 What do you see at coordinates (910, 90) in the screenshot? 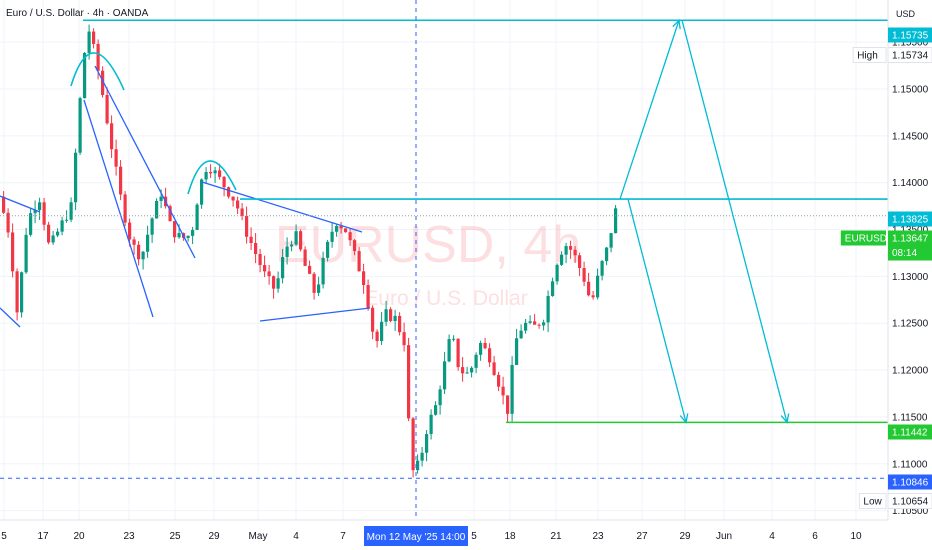
I see `y-tick-label: 1.15000` at bounding box center [910, 90].